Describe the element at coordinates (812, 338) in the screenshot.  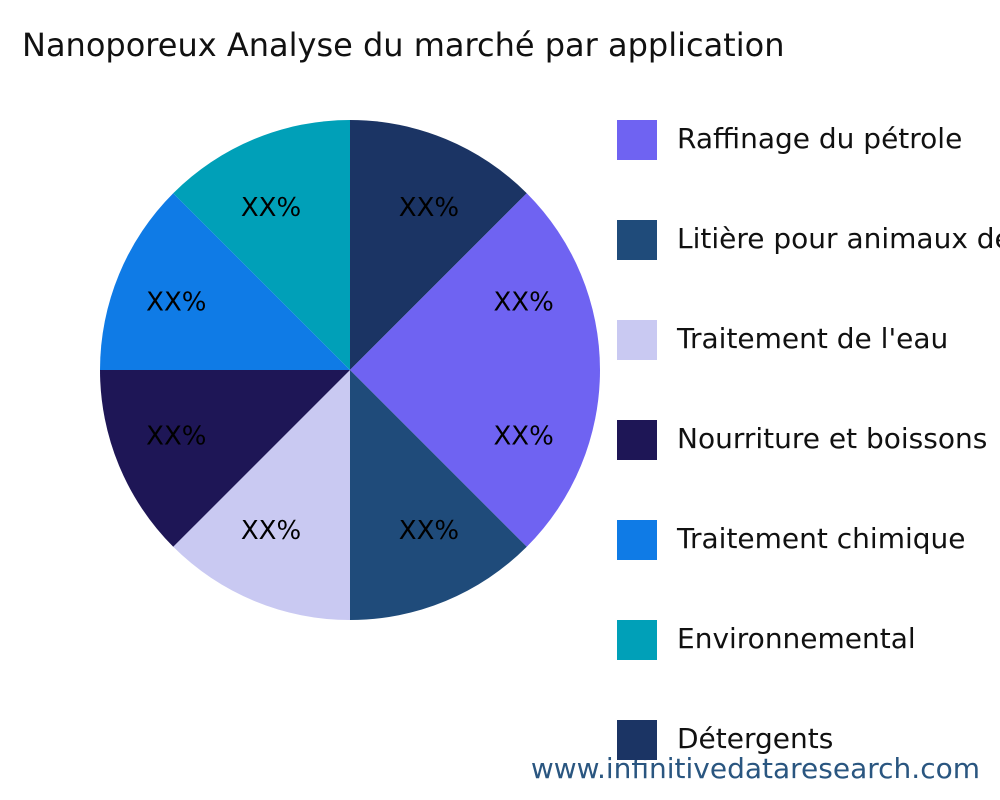
I see `legend-label: Traitement de l'eau` at that location.